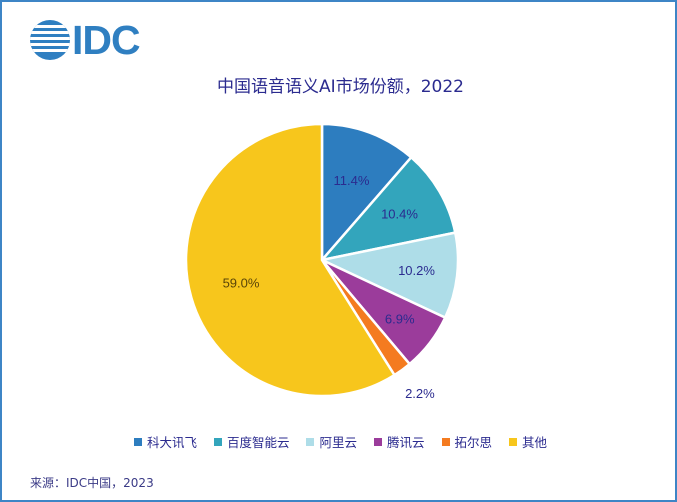 This screenshot has width=677, height=502. I want to click on source-note: 来源：IDC中国，2023, so click(92, 483).